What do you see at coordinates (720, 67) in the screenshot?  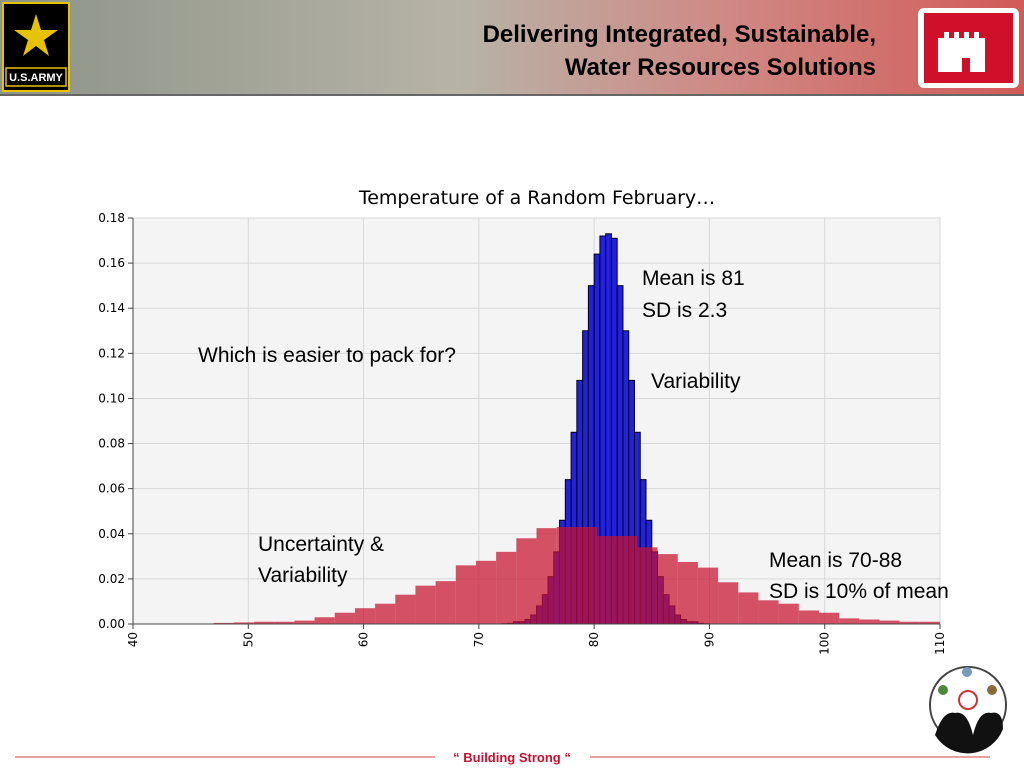 I see `header-title: Water Resources Solutions` at bounding box center [720, 67].